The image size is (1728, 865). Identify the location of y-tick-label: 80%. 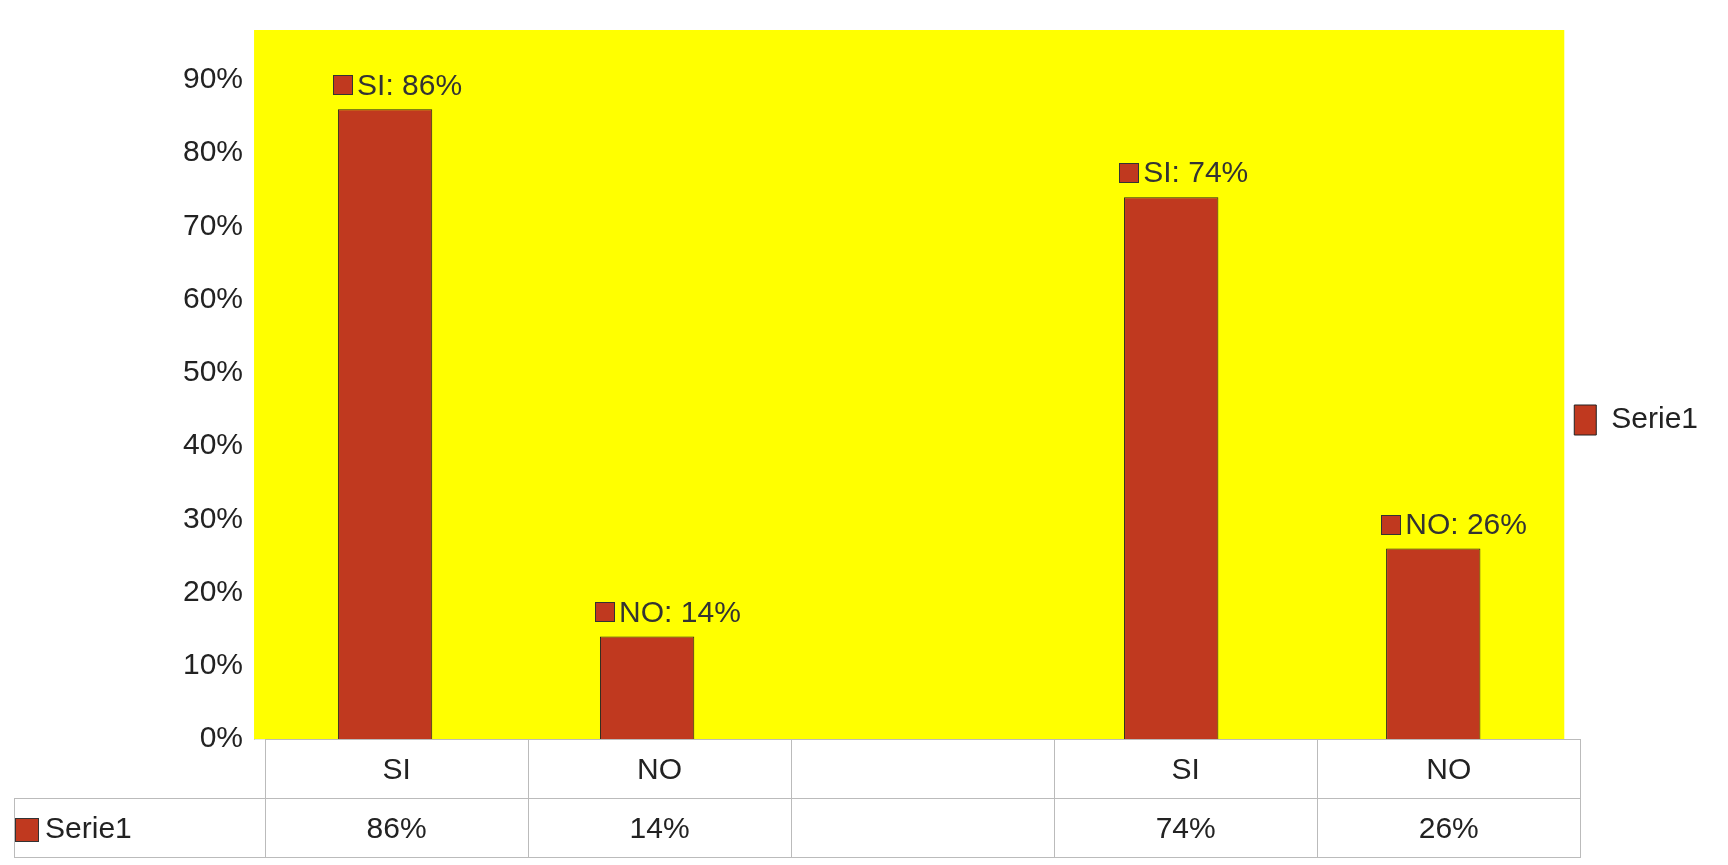
(213, 151).